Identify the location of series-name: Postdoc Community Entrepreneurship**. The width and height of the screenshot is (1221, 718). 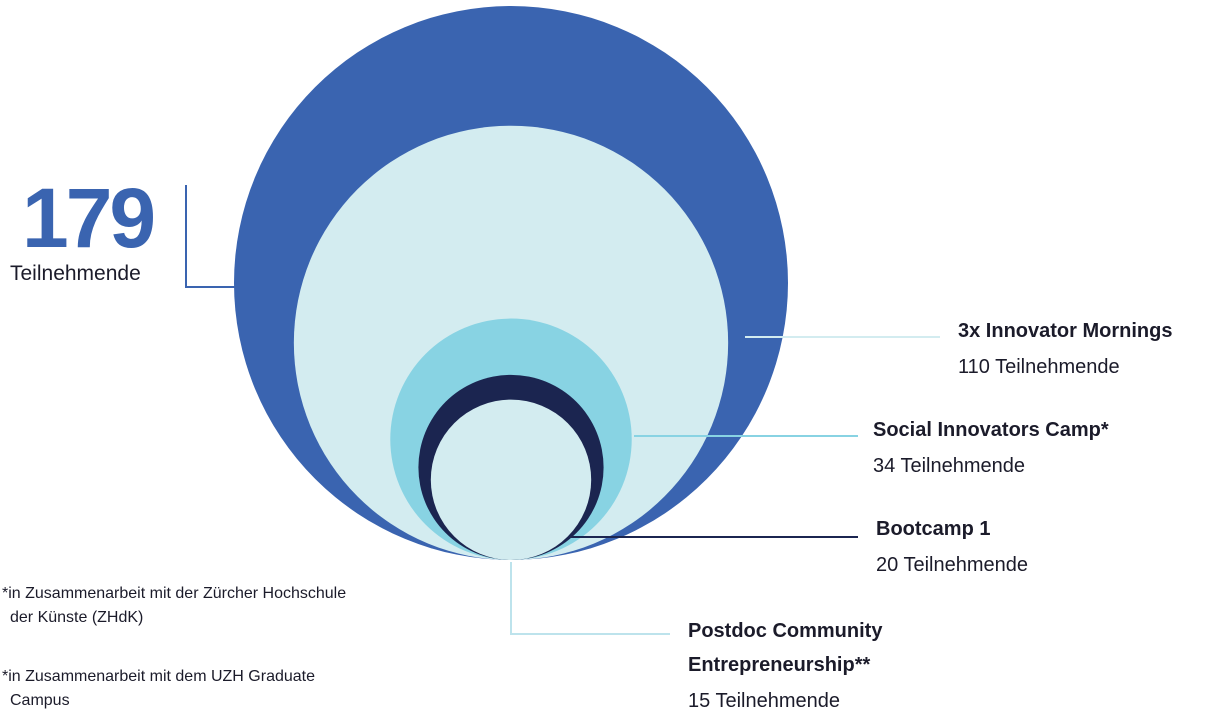
(785, 648).